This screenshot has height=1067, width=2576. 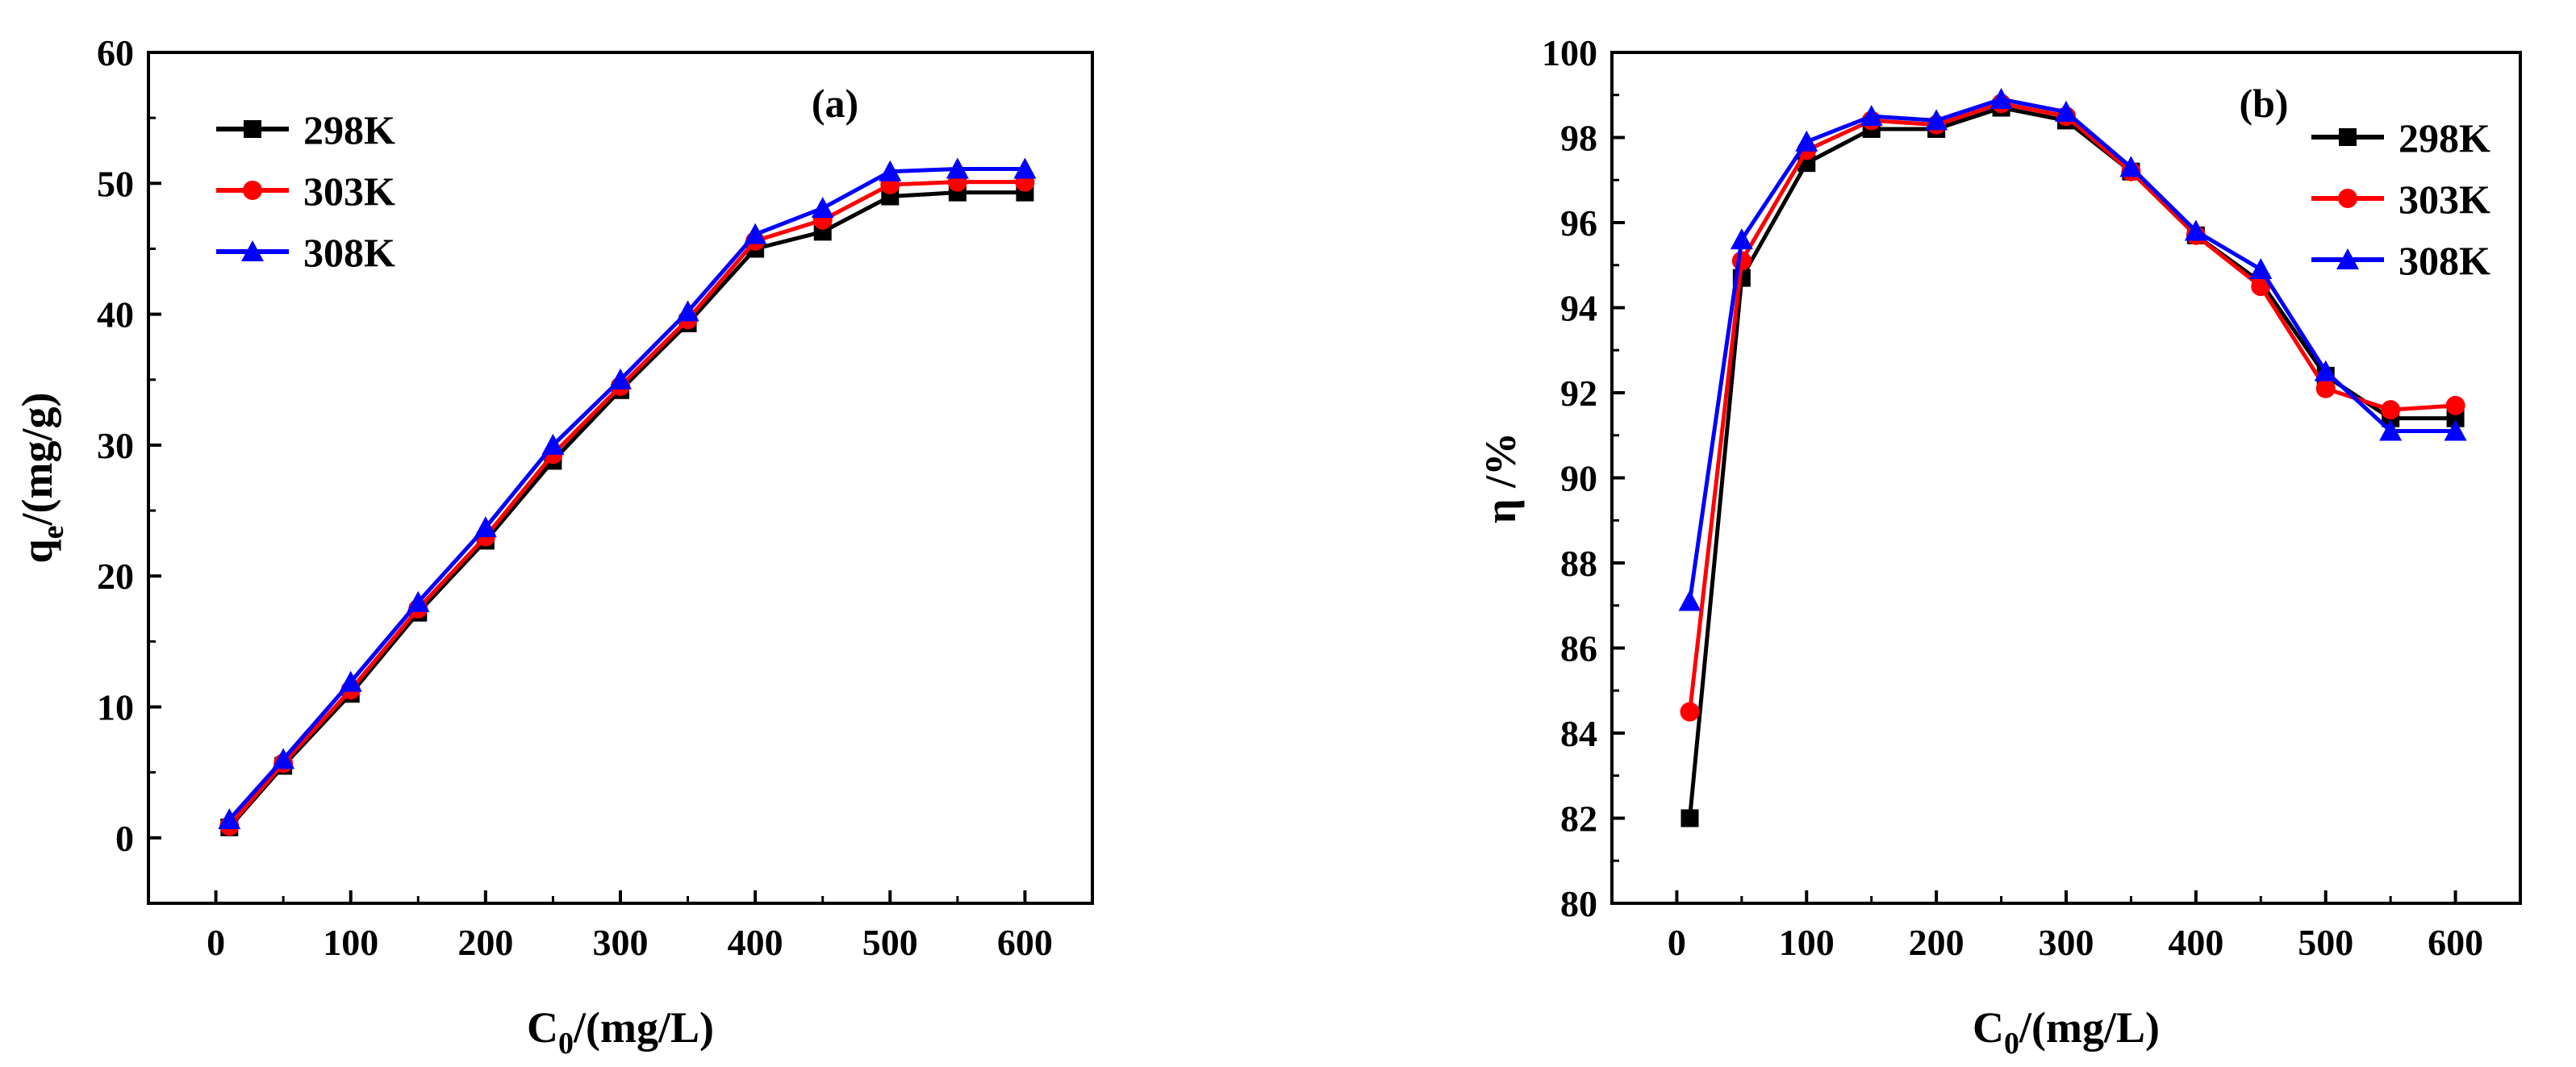 What do you see at coordinates (37, 551) in the screenshot?
I see `y-axis-label-main: q` at bounding box center [37, 551].